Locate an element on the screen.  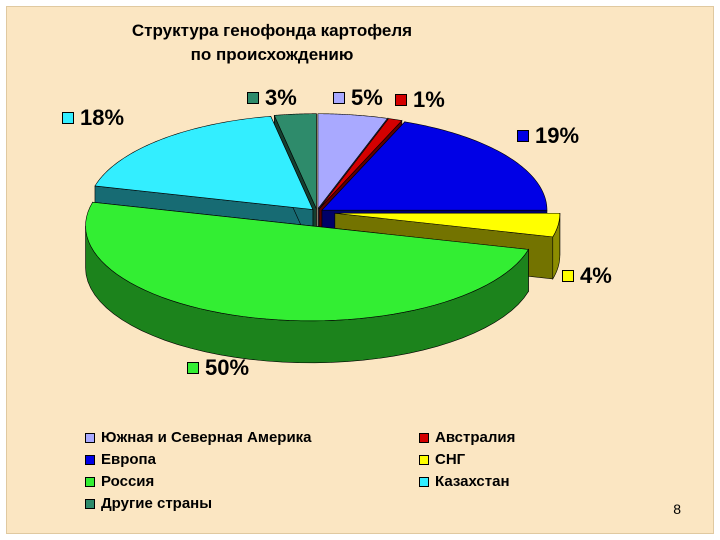
legend-item-cis: СНГ is located at coordinates (442, 459).